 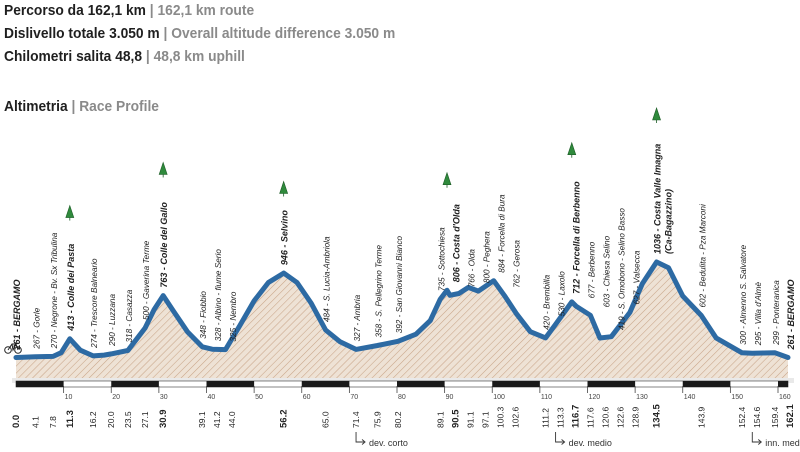 What do you see at coordinates (501, 233) in the screenshot?
I see `location-label: 884 - Forcella di Bura` at bounding box center [501, 233].